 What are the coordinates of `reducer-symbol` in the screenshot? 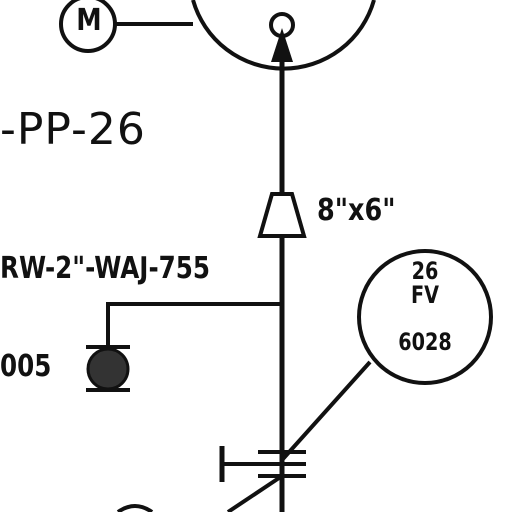 It's located at (282, 215).